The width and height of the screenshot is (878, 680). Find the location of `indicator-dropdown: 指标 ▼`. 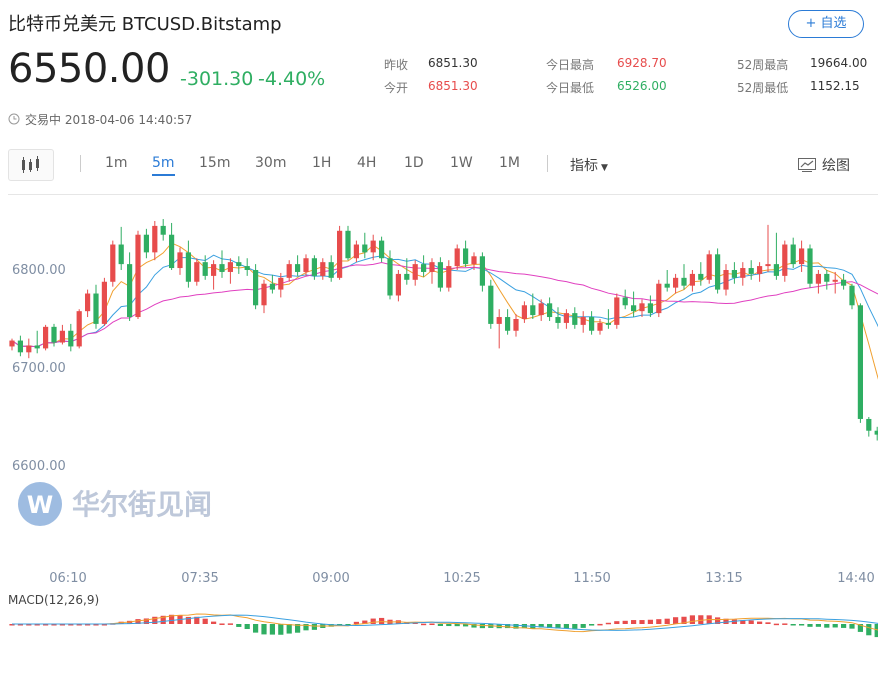

indicator-dropdown: 指标 ▼ is located at coordinates (589, 165).